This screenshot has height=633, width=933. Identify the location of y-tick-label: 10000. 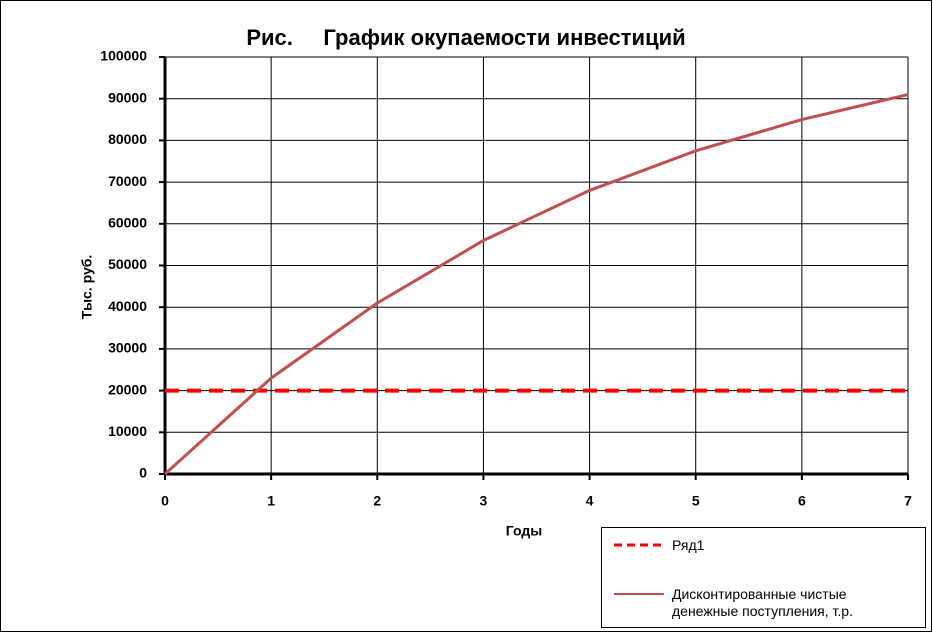
(127, 431).